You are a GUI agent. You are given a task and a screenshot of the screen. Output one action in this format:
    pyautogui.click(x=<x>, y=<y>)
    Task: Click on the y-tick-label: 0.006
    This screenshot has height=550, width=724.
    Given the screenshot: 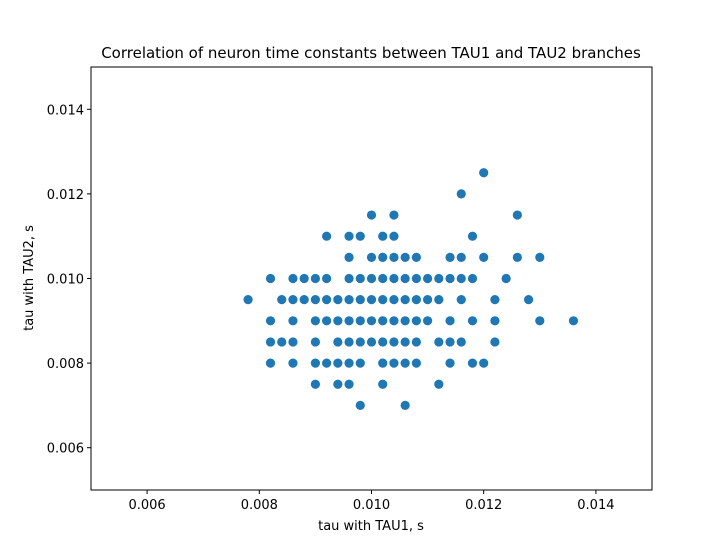 What is the action you would take?
    pyautogui.click(x=65, y=449)
    